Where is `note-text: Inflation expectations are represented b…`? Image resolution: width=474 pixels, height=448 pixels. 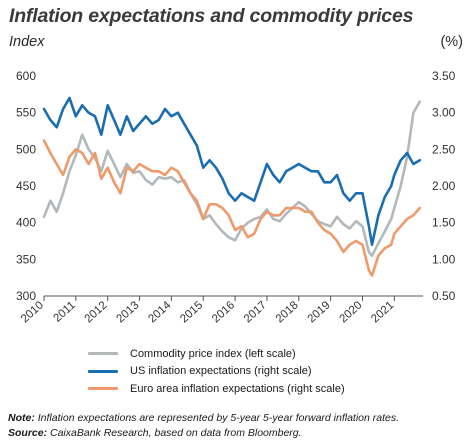
note-text: Inflation expectations are represented b… is located at coordinates (217, 418).